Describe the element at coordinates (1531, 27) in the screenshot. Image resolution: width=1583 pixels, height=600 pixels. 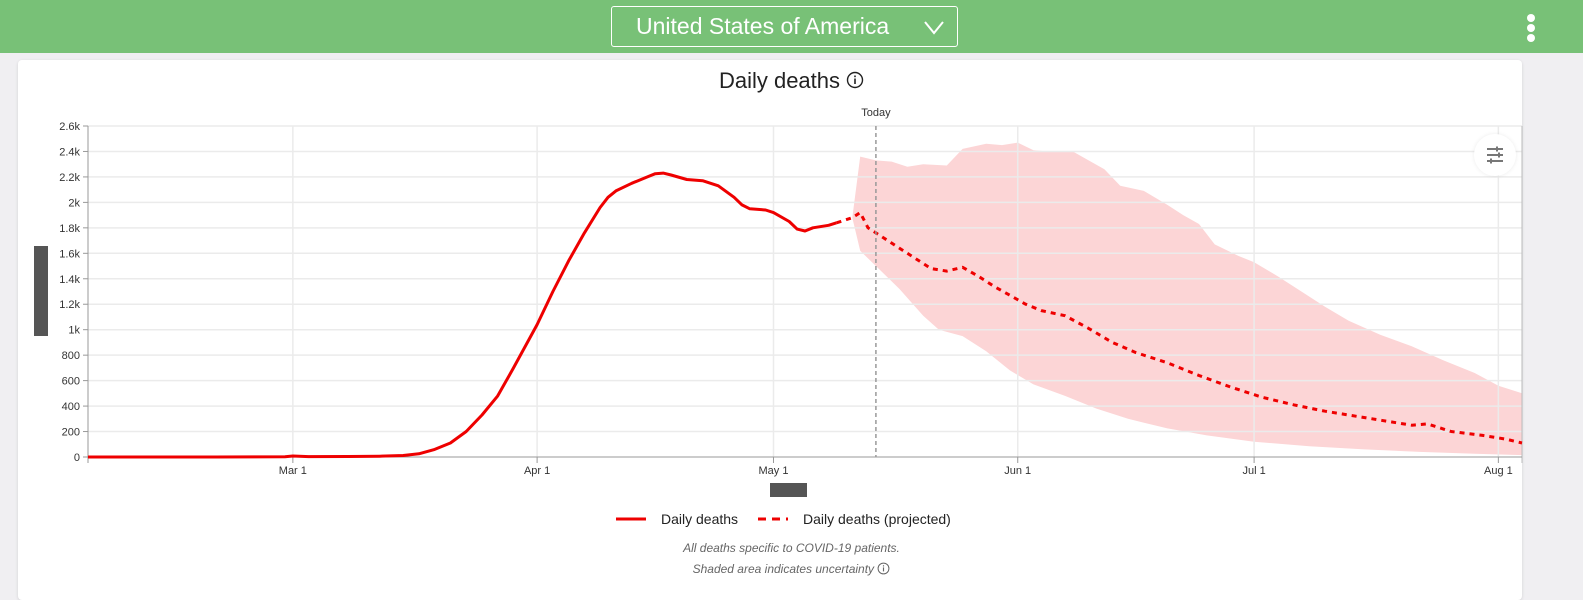
I see `more-menu-button` at that location.